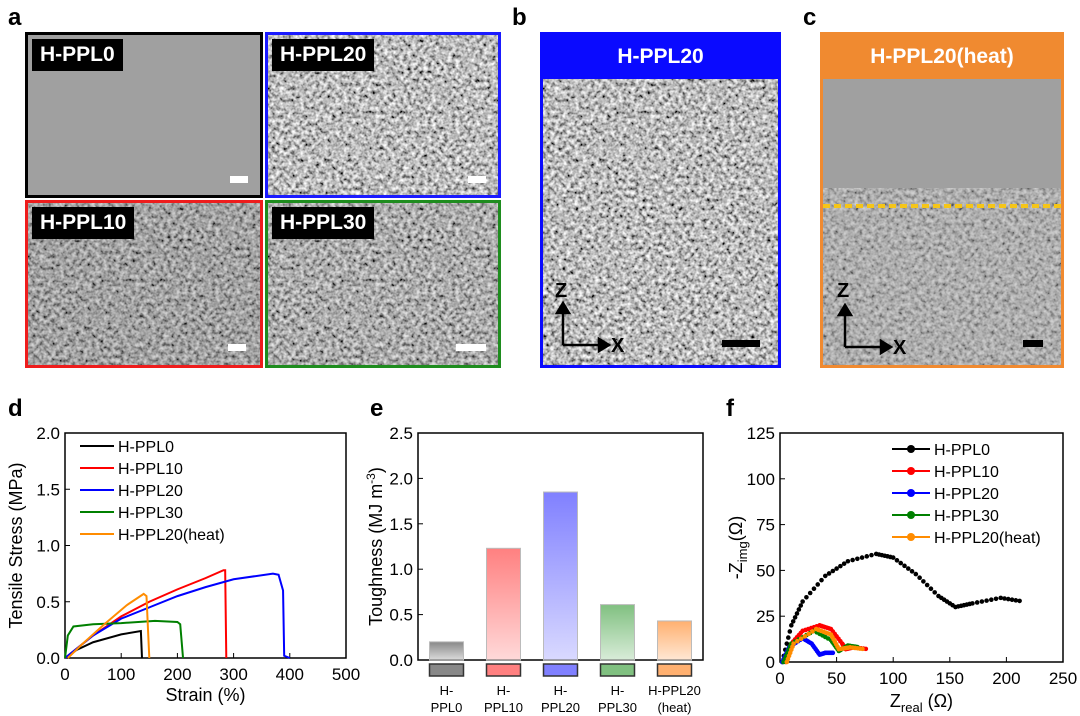 The height and width of the screenshot is (716, 1080). I want to click on x-tick-label: 250, so click(1063, 678).